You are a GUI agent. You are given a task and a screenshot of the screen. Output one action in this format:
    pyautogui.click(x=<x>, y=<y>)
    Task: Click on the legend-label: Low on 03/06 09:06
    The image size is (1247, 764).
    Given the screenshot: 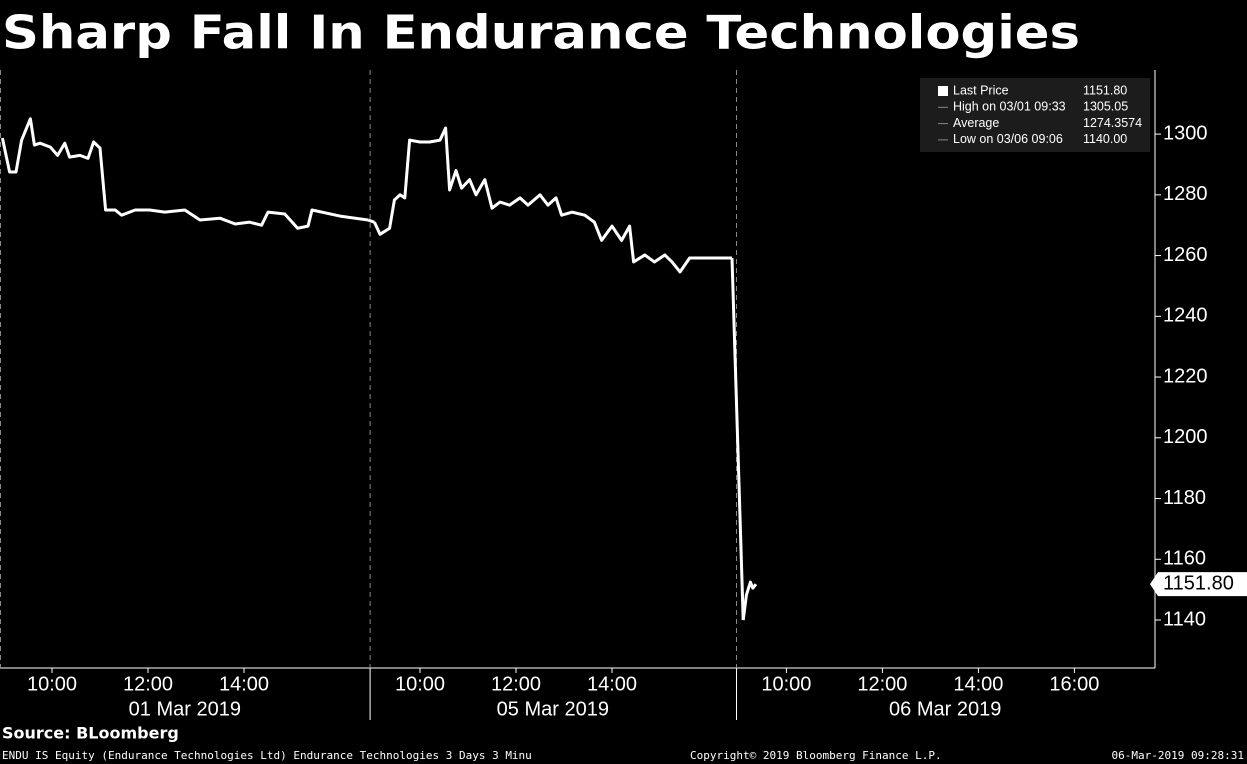 What is the action you would take?
    pyautogui.click(x=1008, y=139)
    